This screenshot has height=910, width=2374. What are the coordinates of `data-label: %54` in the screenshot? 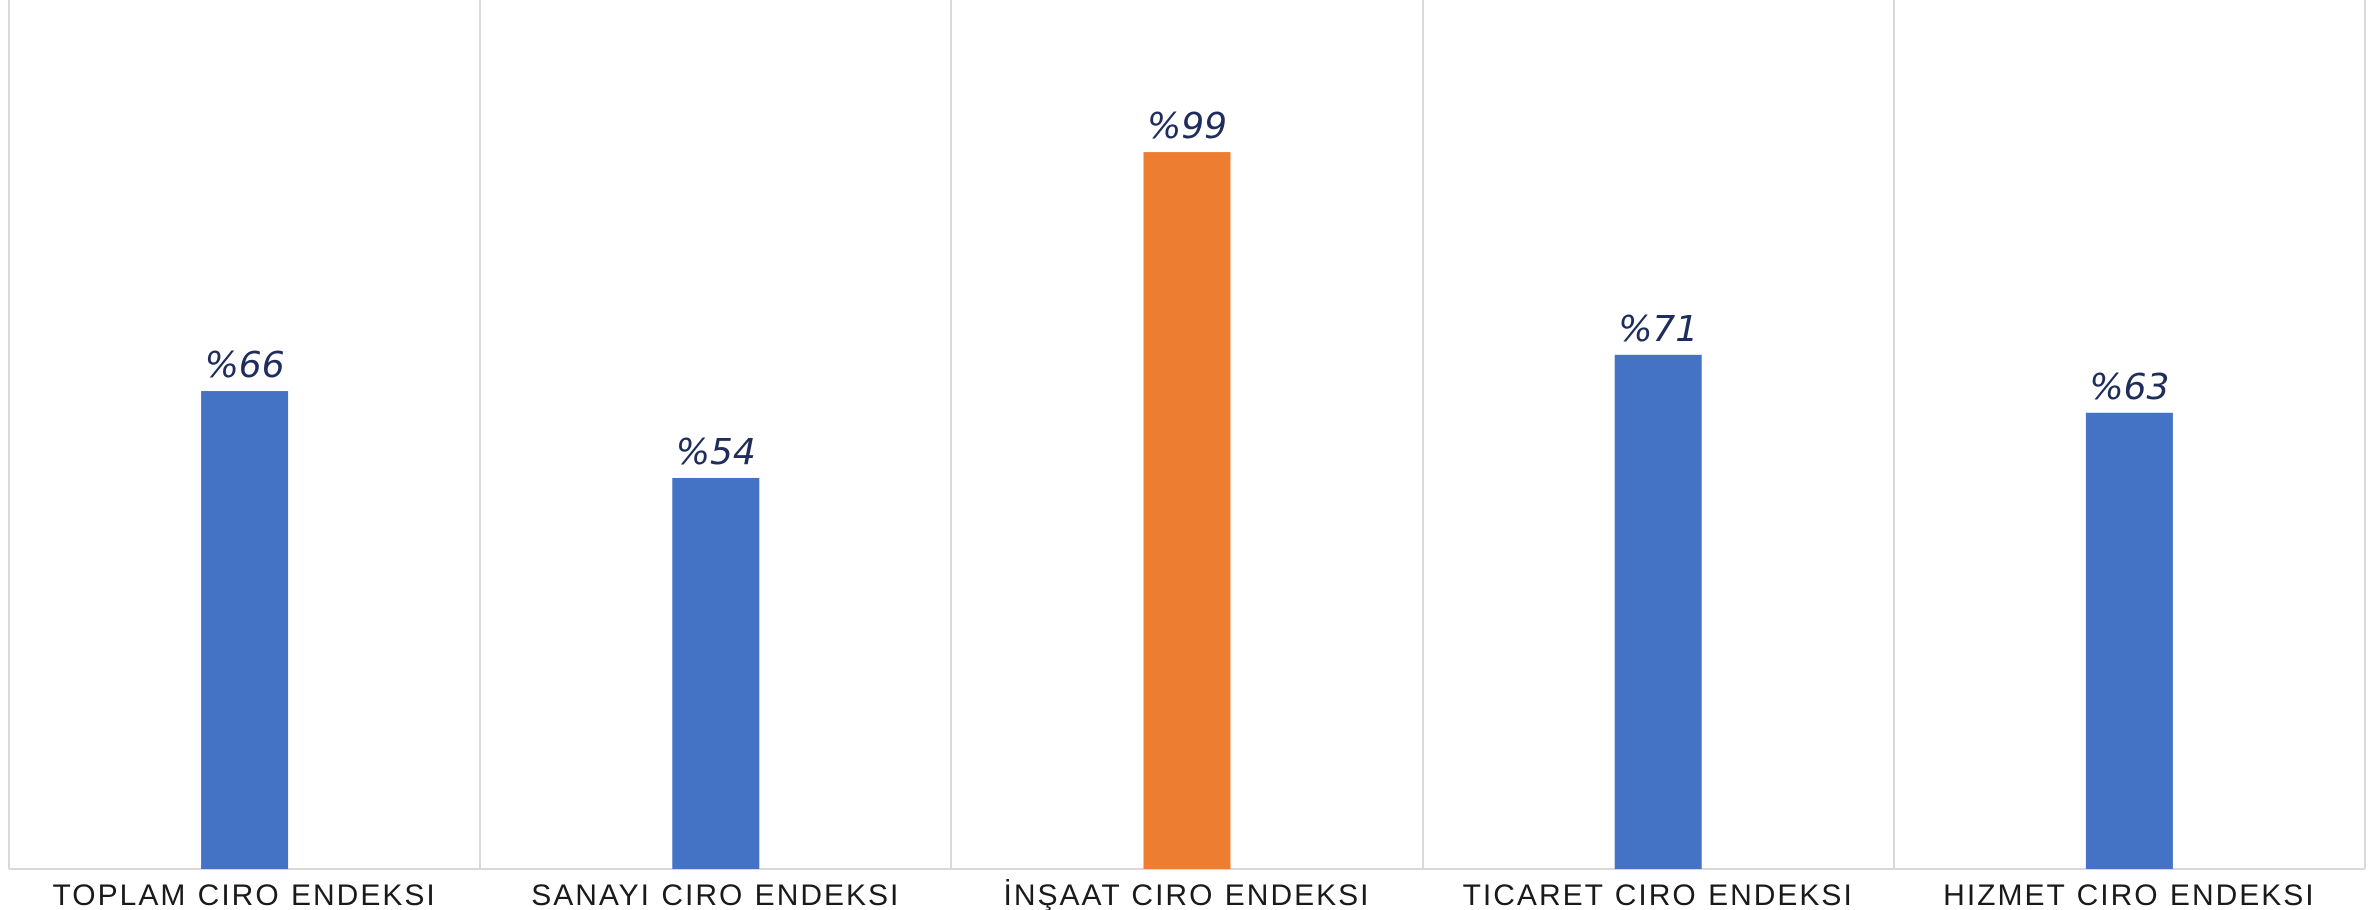 It's located at (716, 452).